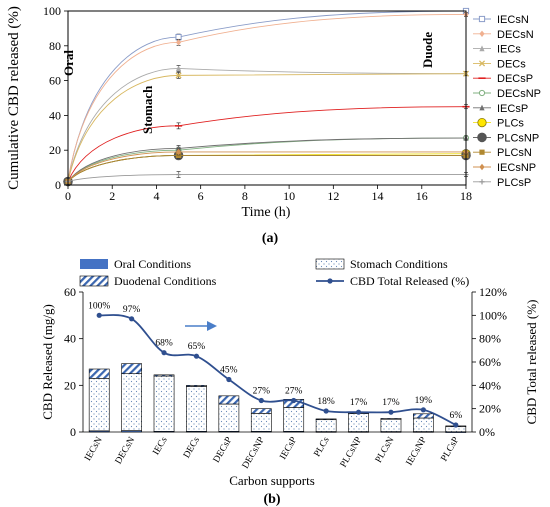  Describe the element at coordinates (502, 183) in the screenshot. I see `legend-item-plcsp: PLCsP` at that location.